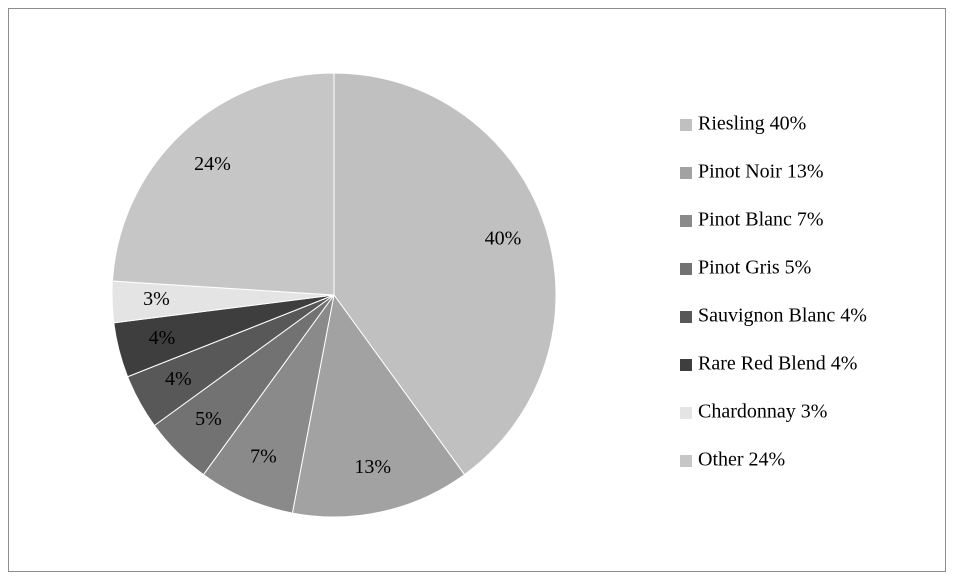  Describe the element at coordinates (503, 239) in the screenshot. I see `data-label: 40%` at that location.